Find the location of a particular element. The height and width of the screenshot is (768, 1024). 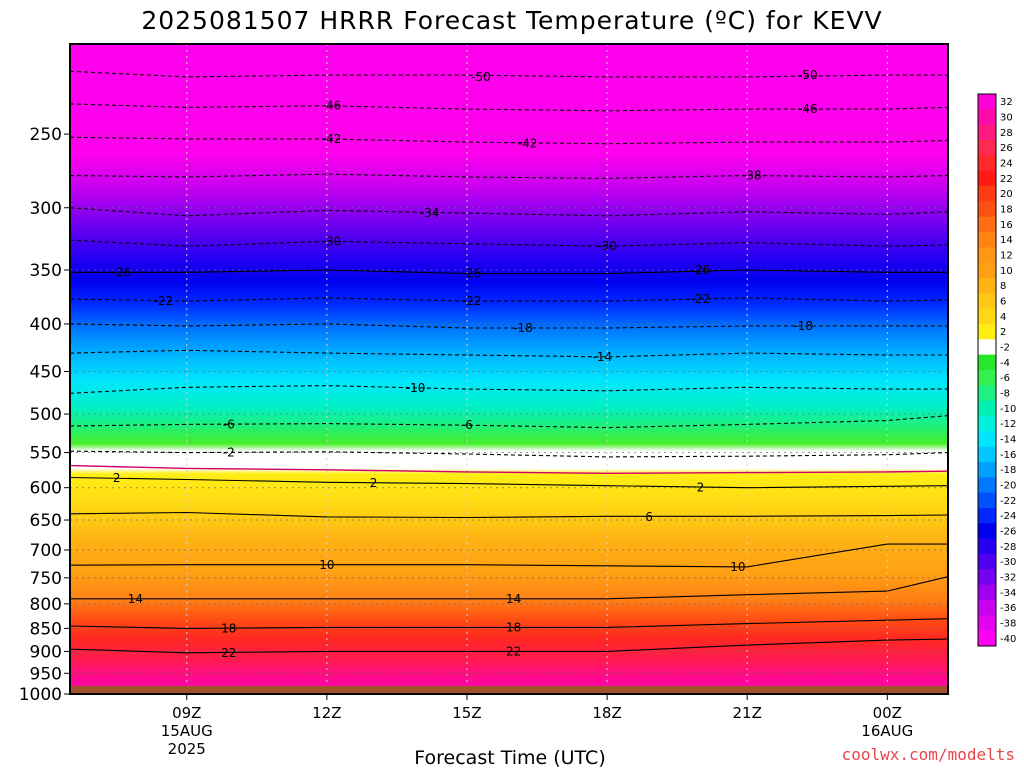

contour--10 is located at coordinates (508, 389).